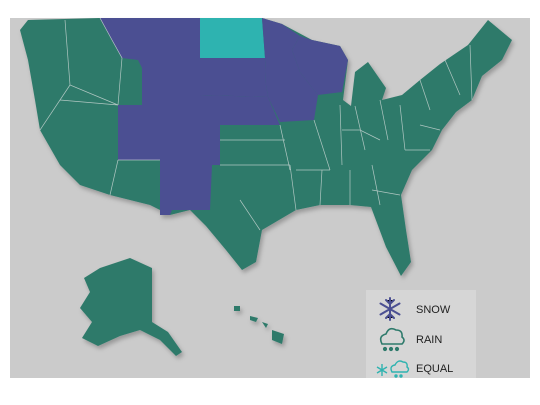  Describe the element at coordinates (232, 38) in the screenshot. I see `north-dakota` at that location.